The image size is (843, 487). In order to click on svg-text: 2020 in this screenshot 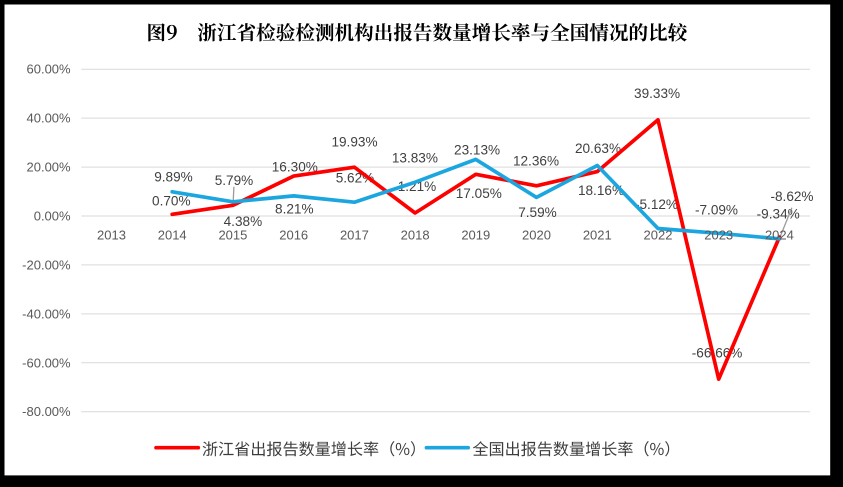, I will do `click(536, 234)`.